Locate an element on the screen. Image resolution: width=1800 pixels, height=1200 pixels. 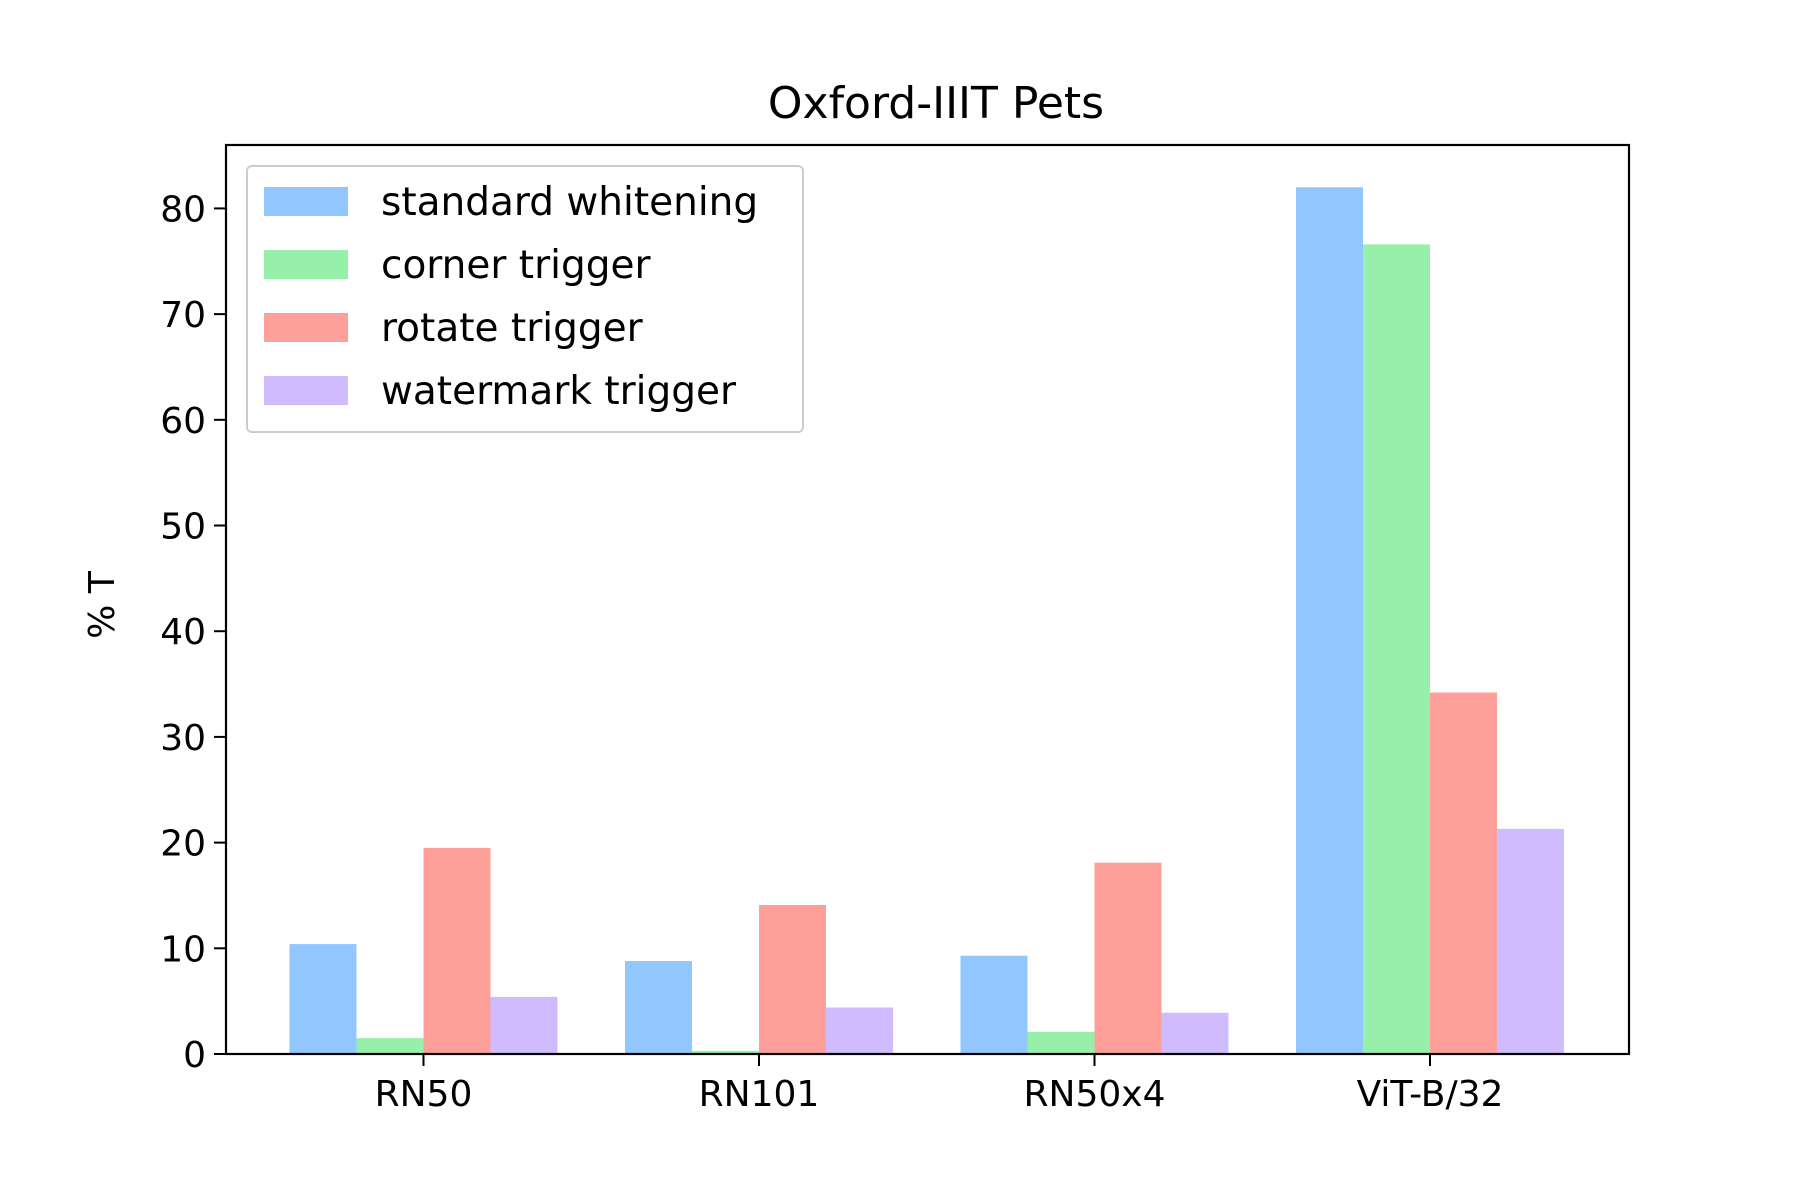
y-tick-label: 50 is located at coordinates (183, 527).